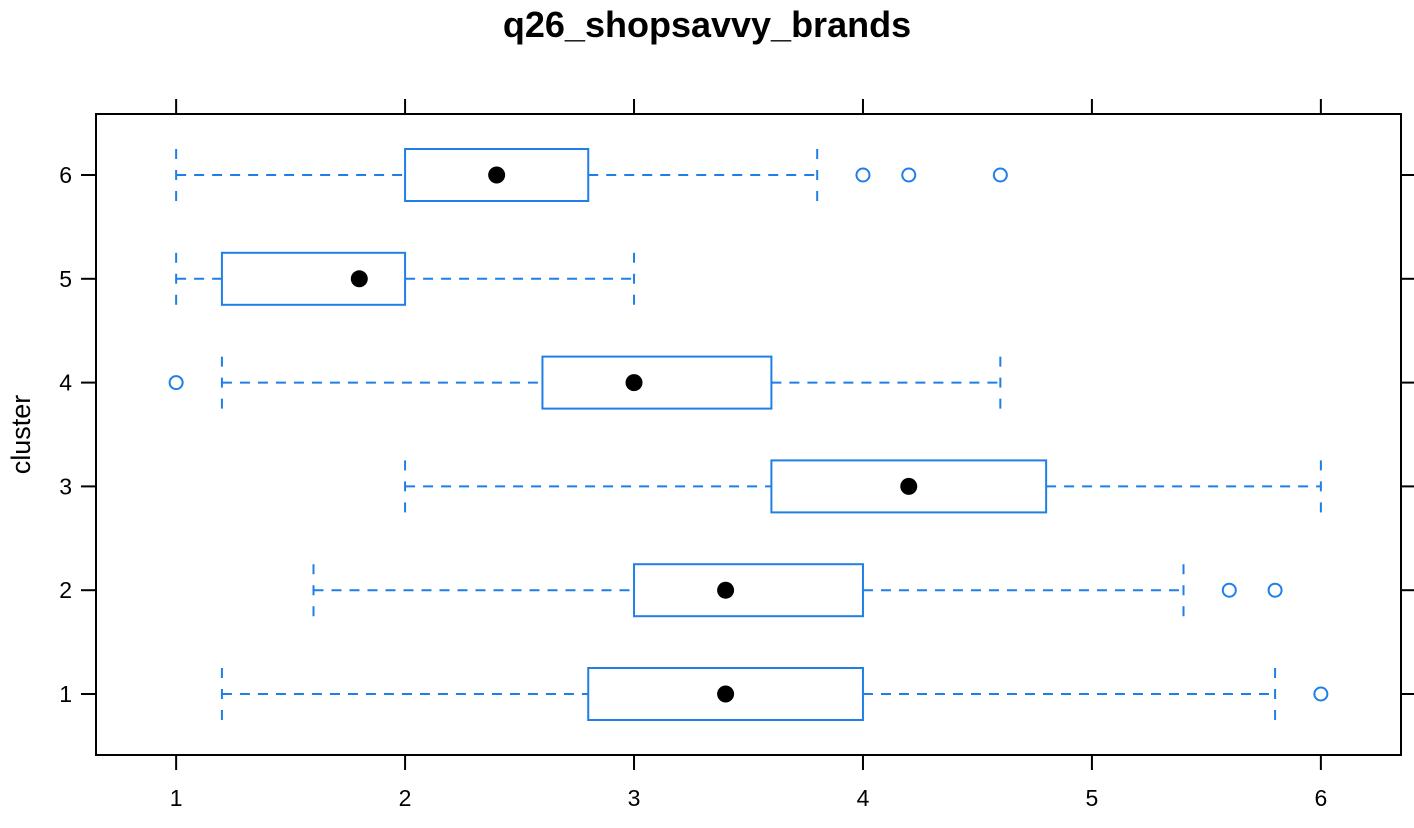 The width and height of the screenshot is (1414, 828). What do you see at coordinates (1320, 798) in the screenshot?
I see `x-tick-label: 6` at bounding box center [1320, 798].